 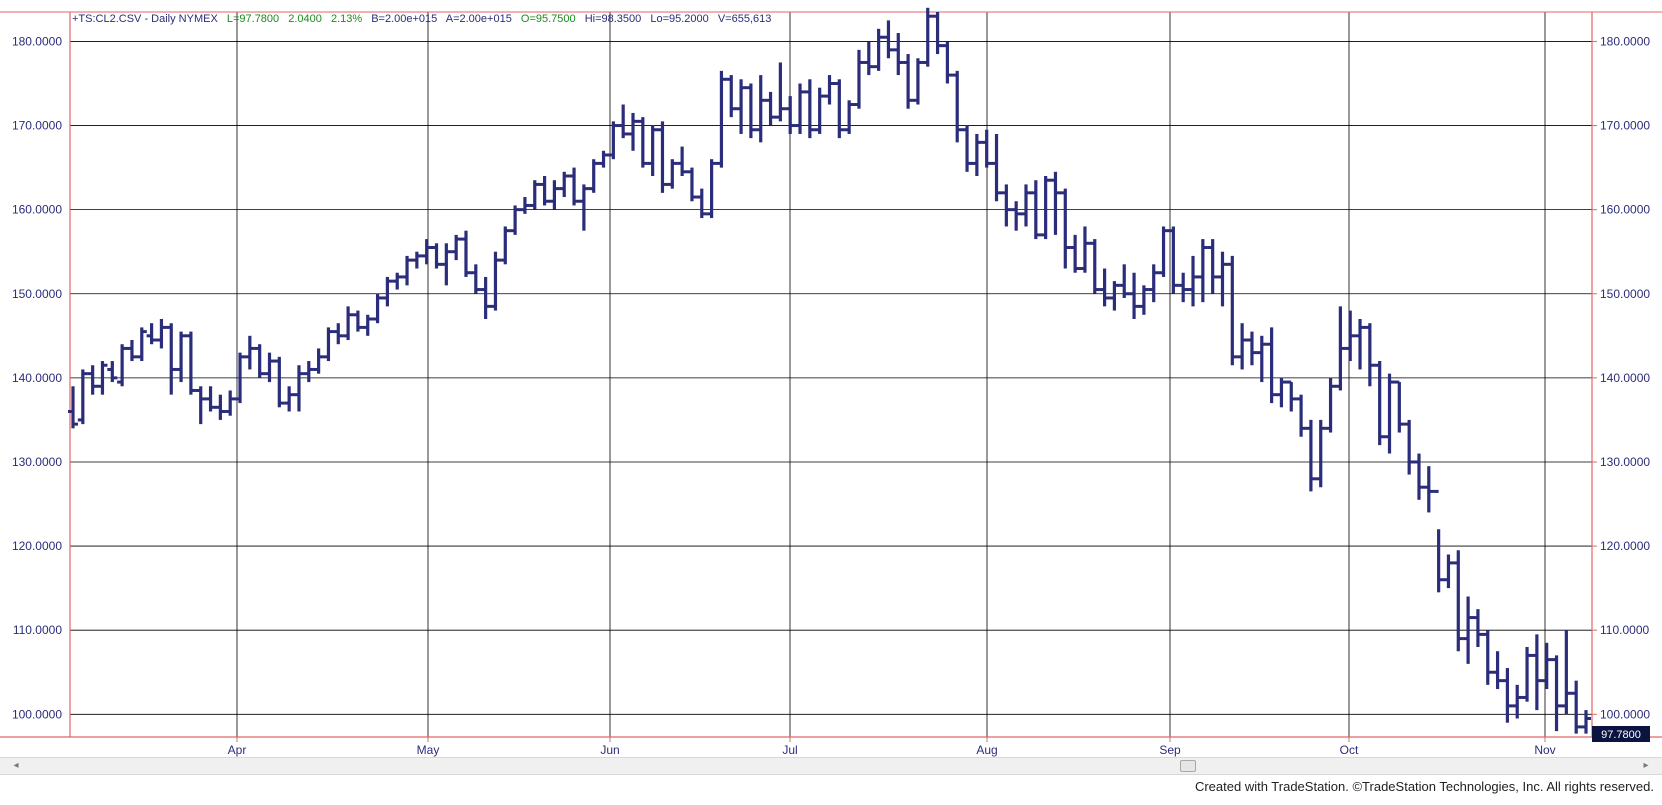 I want to click on y-tick-label-left: 140.0000, so click(x=37, y=378).